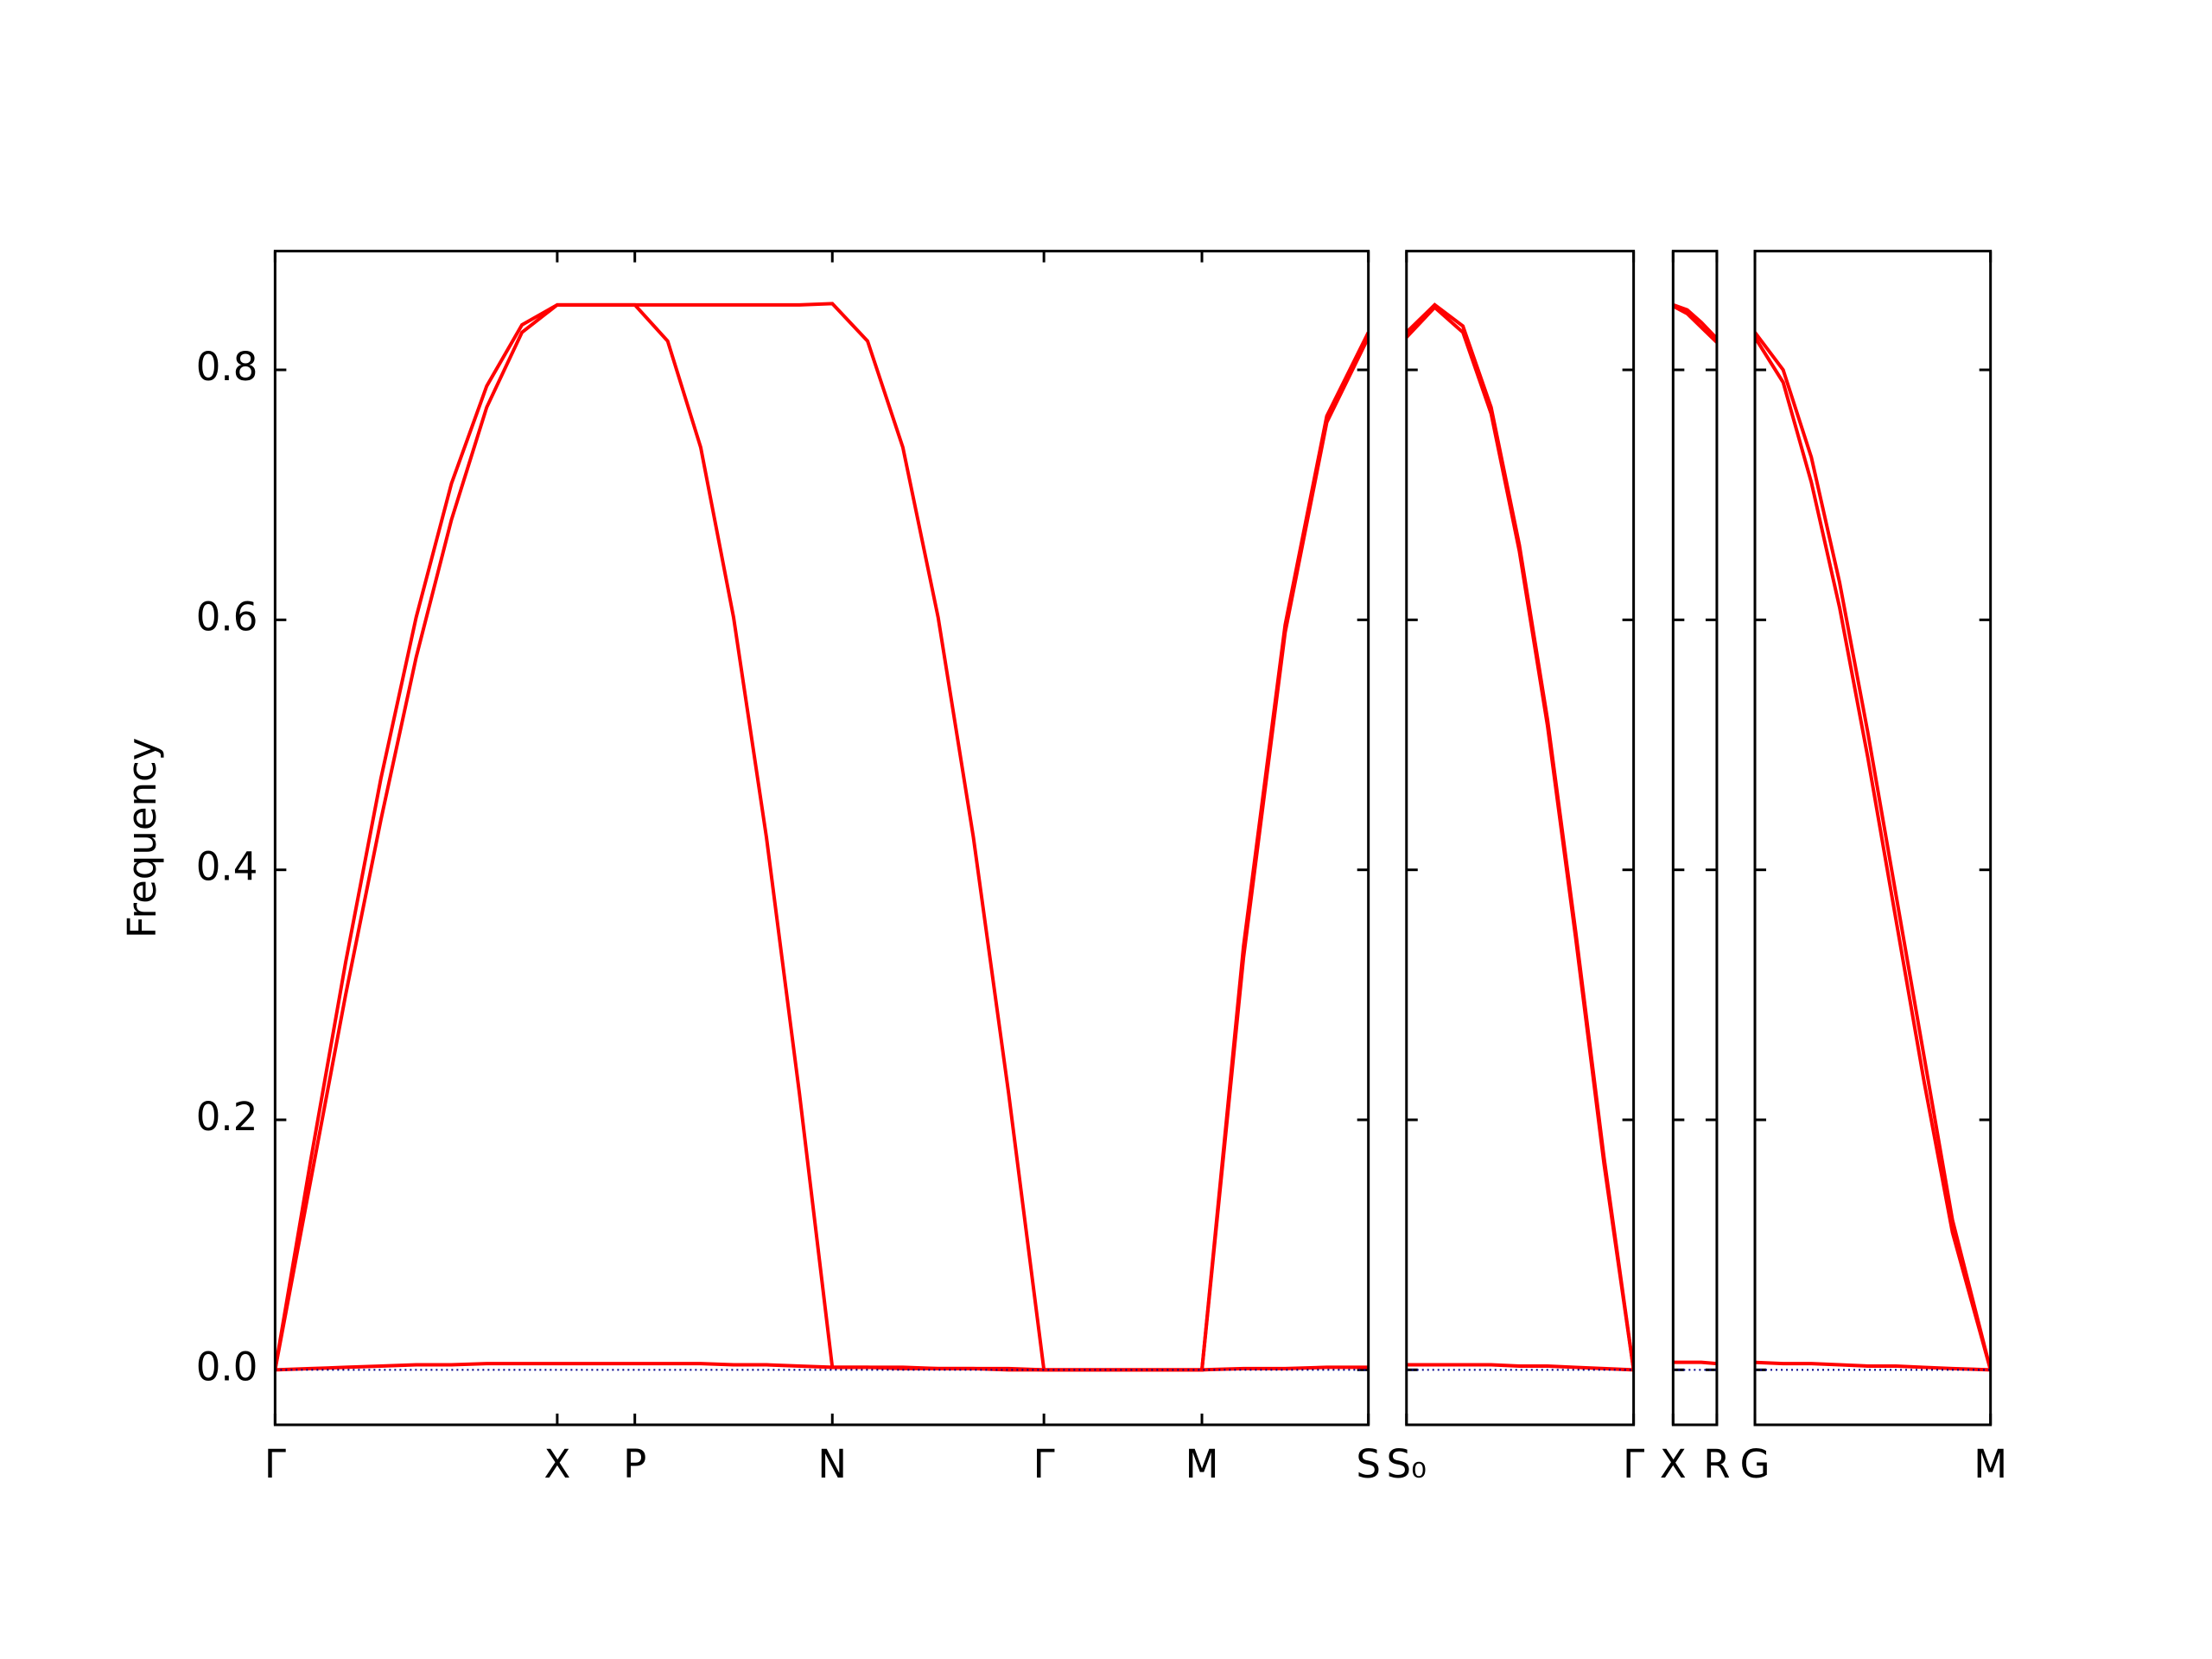 The image size is (2212, 1659). I want to click on y-axis-label: Frequency, so click(142, 838).